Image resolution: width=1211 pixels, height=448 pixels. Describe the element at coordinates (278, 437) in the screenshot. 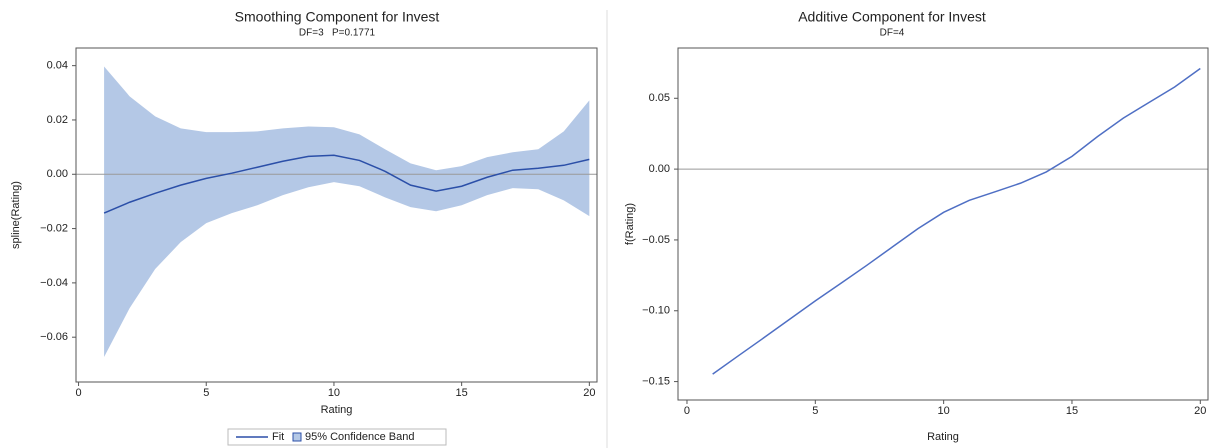

I see `legend-label: Fit` at that location.